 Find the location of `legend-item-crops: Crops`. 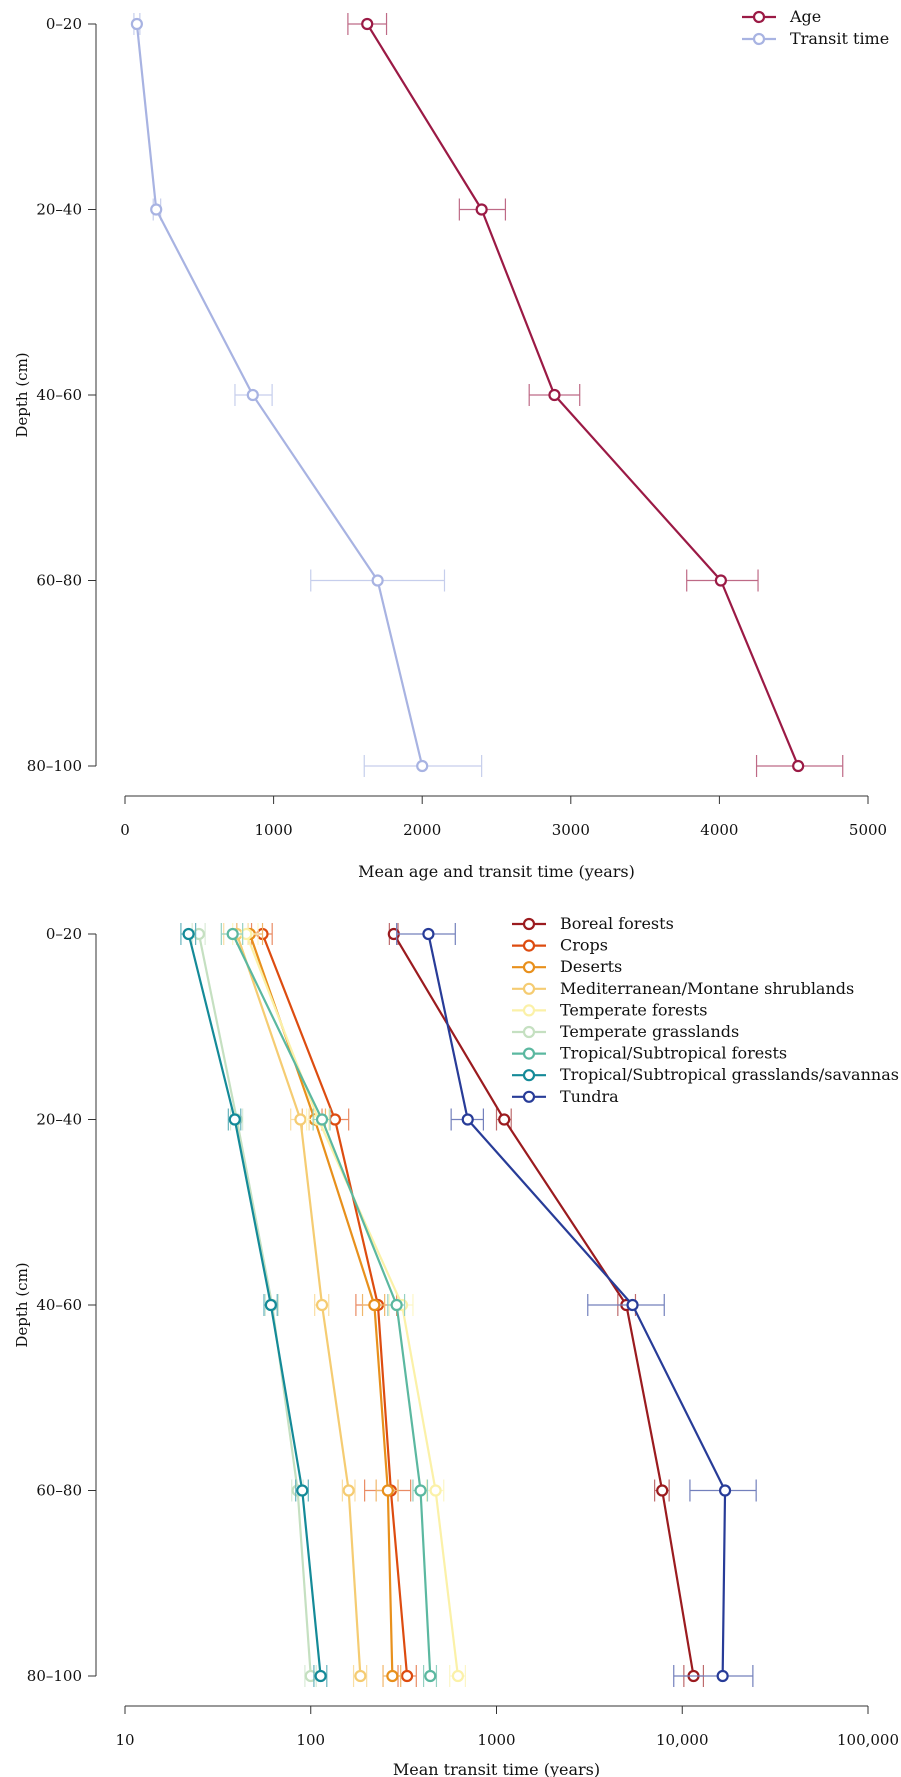

legend-item-crops: Crops is located at coordinates (560, 945).